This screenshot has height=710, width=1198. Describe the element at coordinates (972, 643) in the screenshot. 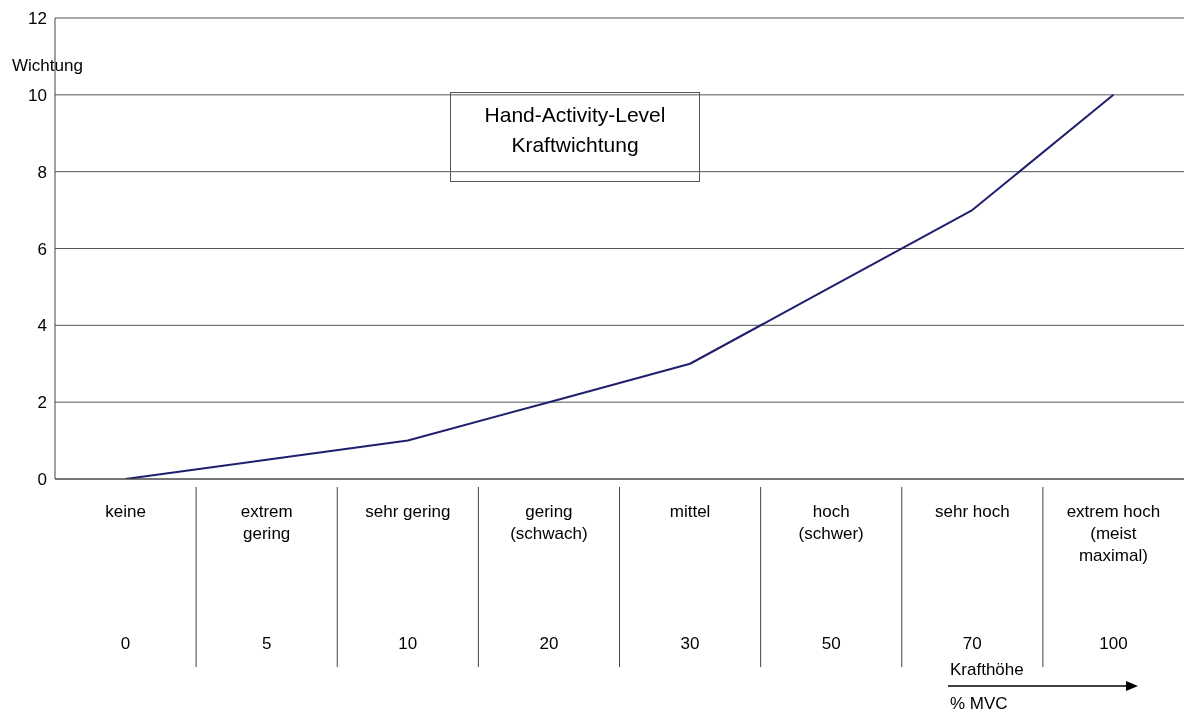

I see `text: 70` at that location.